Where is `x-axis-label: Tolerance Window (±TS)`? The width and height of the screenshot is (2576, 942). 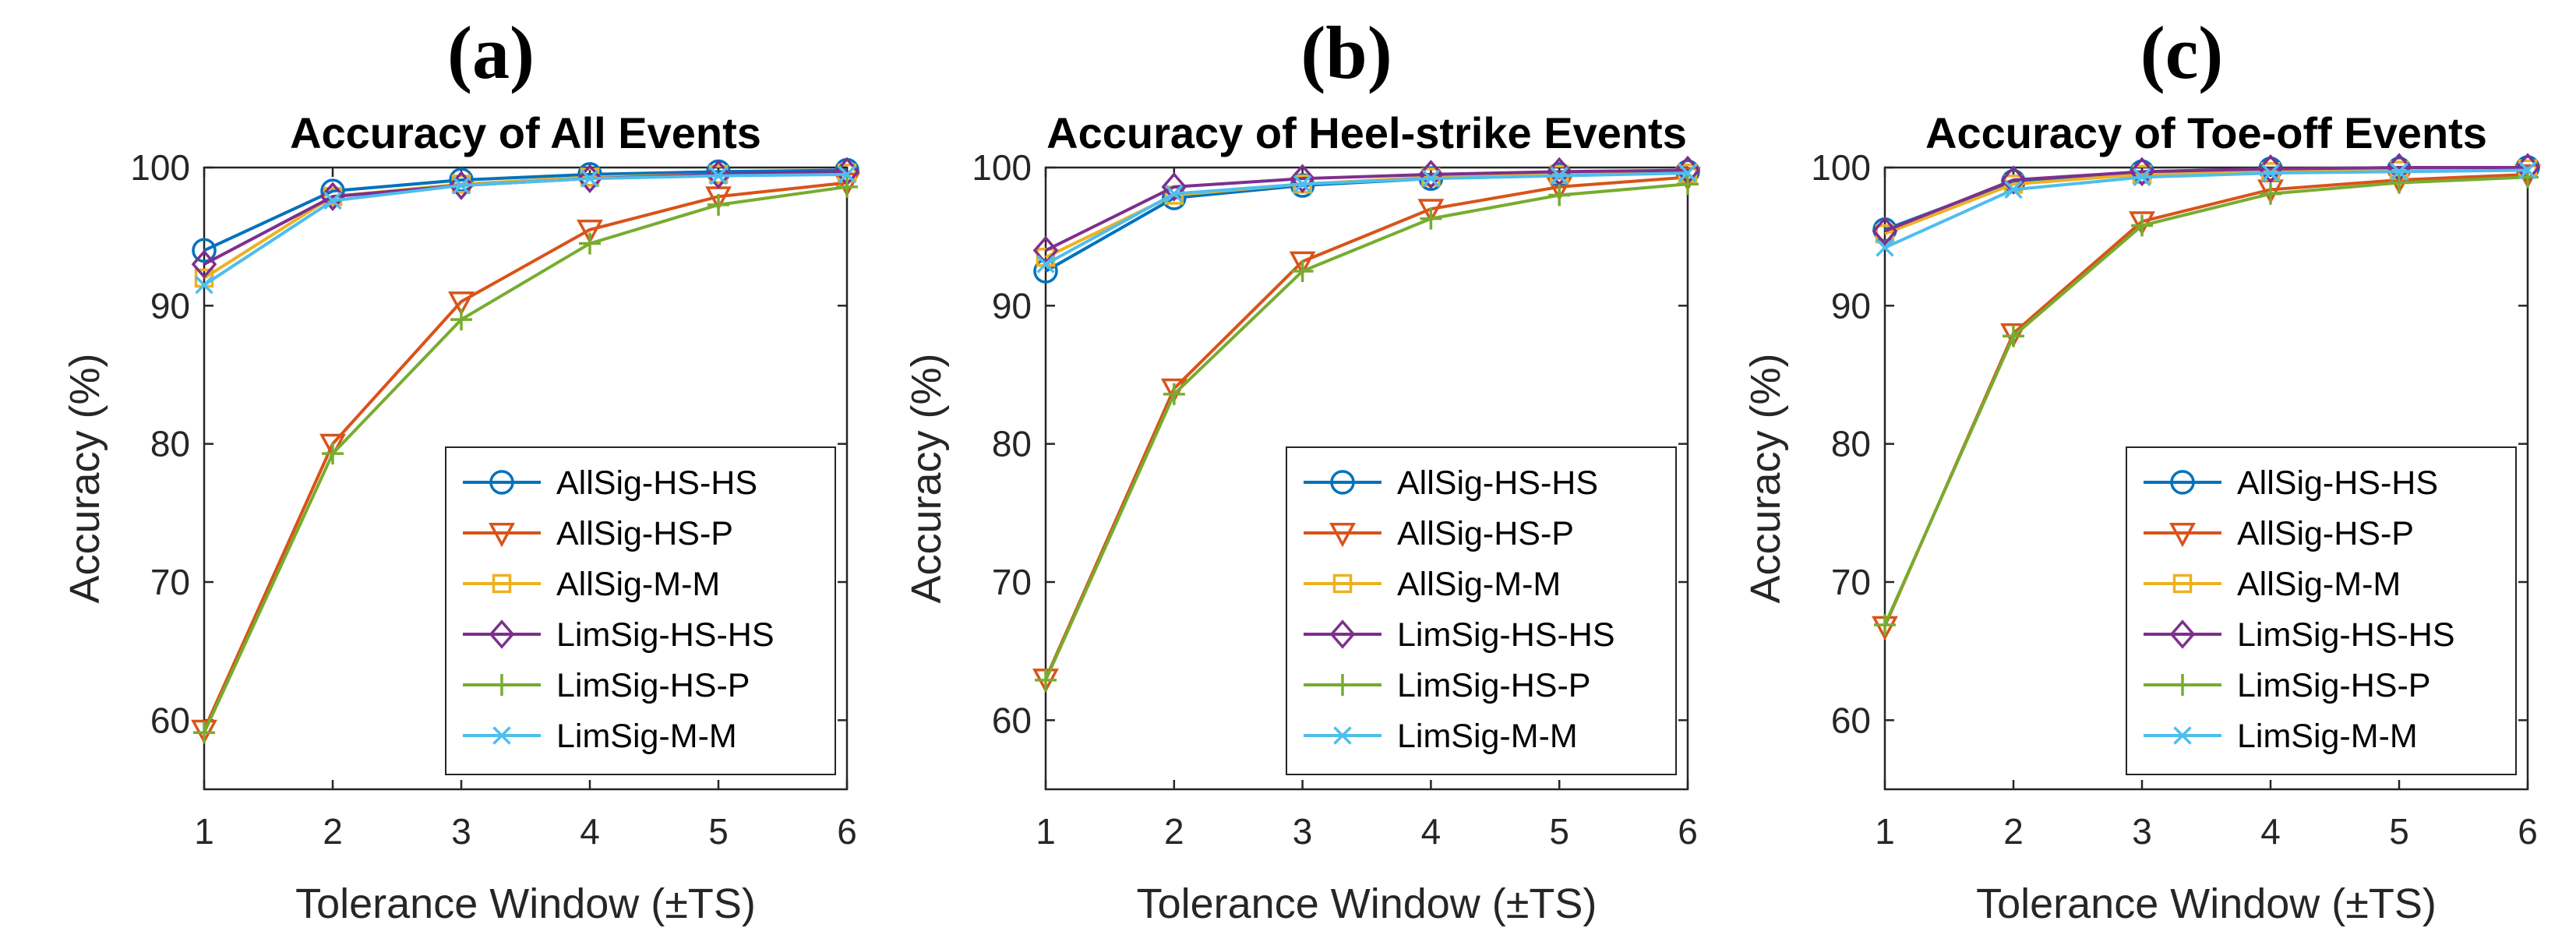
x-axis-label: Tolerance Window (±TS) is located at coordinates (525, 904).